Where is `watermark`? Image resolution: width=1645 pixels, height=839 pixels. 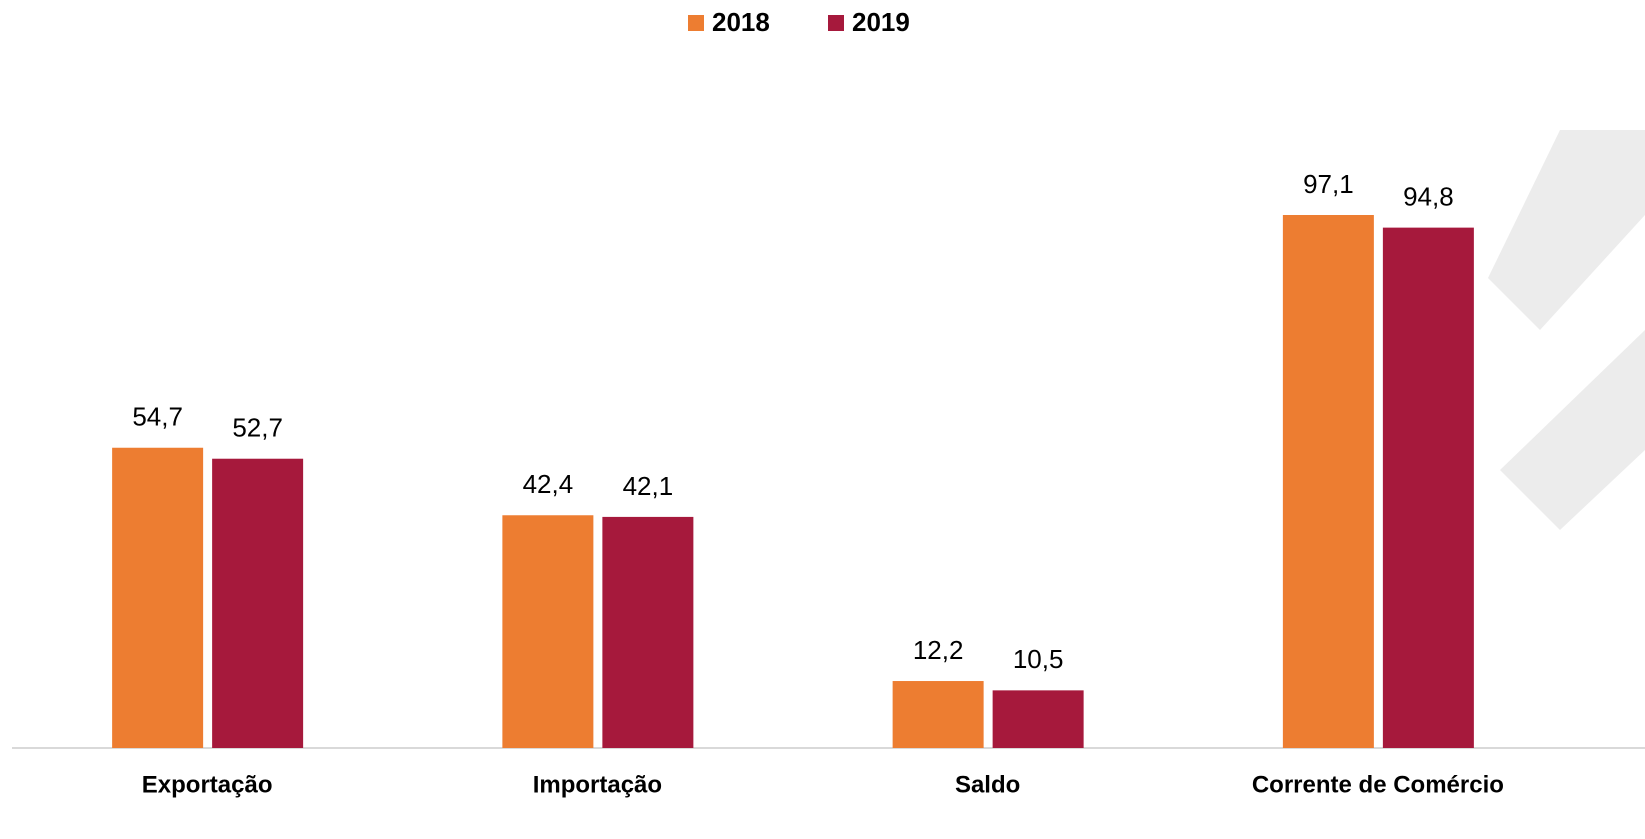
watermark is located at coordinates (1566, 330).